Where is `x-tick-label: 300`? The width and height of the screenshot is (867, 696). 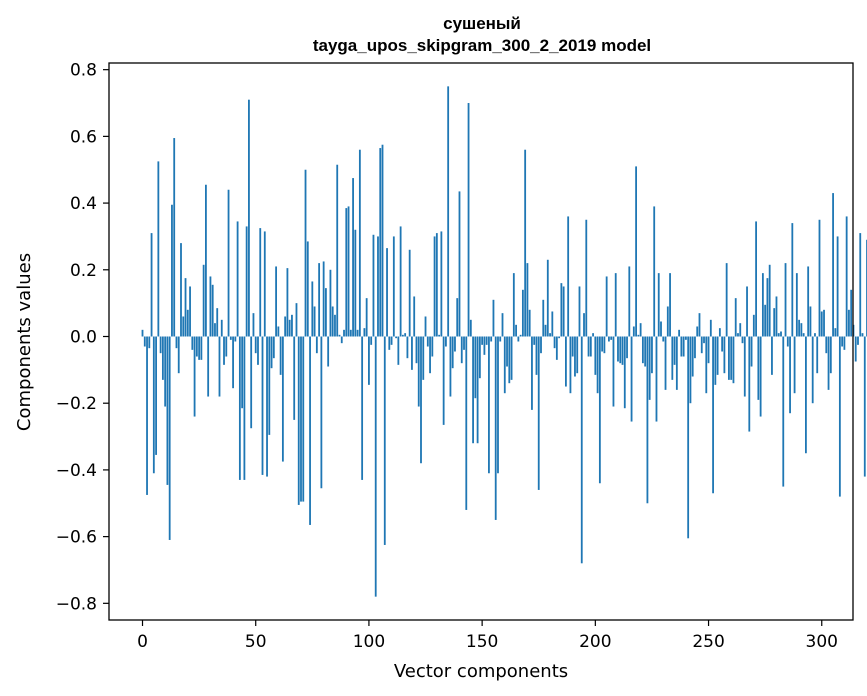
x-tick-label: 300 is located at coordinates (822, 642).